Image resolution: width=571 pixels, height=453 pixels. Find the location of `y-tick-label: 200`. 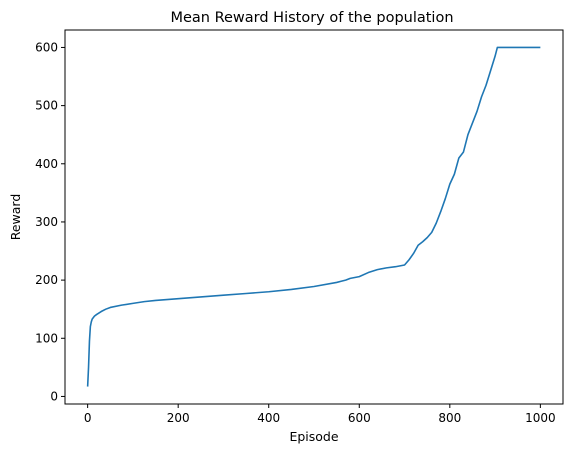

y-tick-label: 200 is located at coordinates (46, 280).